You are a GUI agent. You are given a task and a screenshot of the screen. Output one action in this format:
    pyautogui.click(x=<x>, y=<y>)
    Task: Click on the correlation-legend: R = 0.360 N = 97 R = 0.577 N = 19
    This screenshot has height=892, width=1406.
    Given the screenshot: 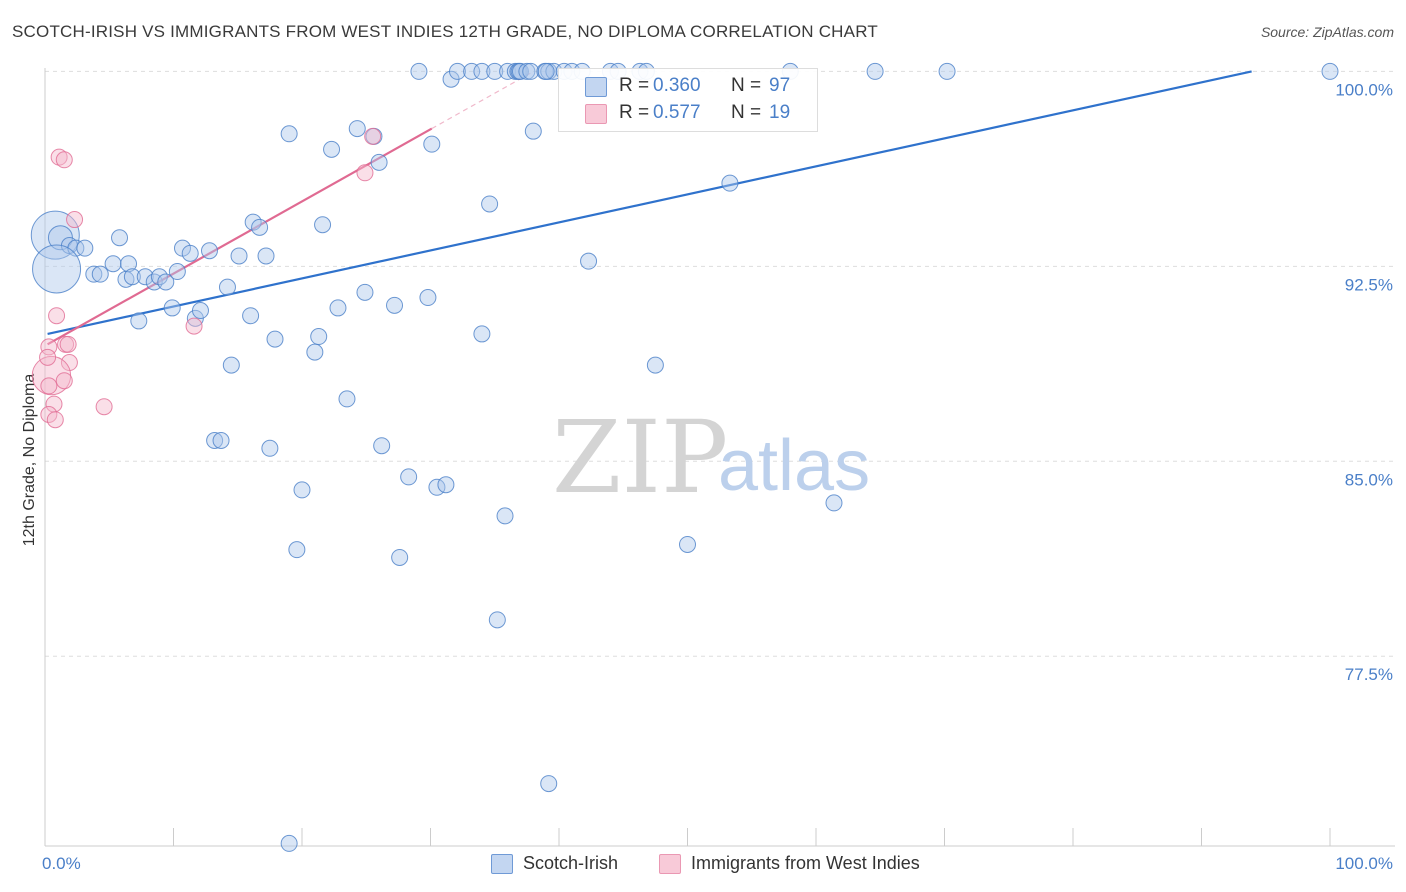 What is the action you would take?
    pyautogui.click(x=688, y=100)
    